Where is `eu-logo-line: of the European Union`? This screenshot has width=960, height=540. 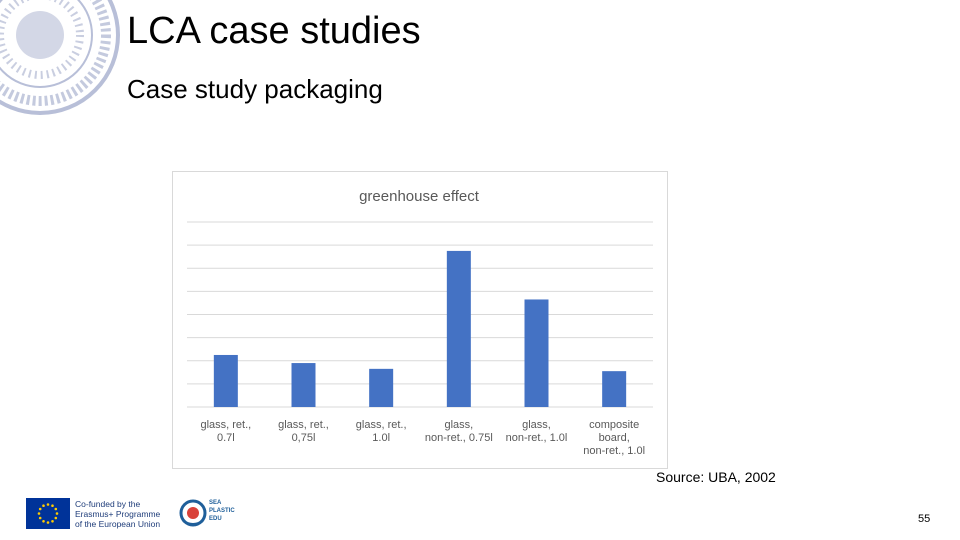 eu-logo-line: of the European Union is located at coordinates (118, 524).